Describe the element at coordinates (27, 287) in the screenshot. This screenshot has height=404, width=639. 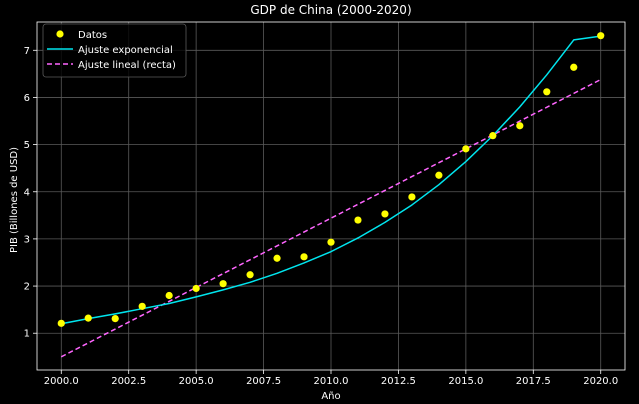
I see `y-tick-label: 2` at that location.